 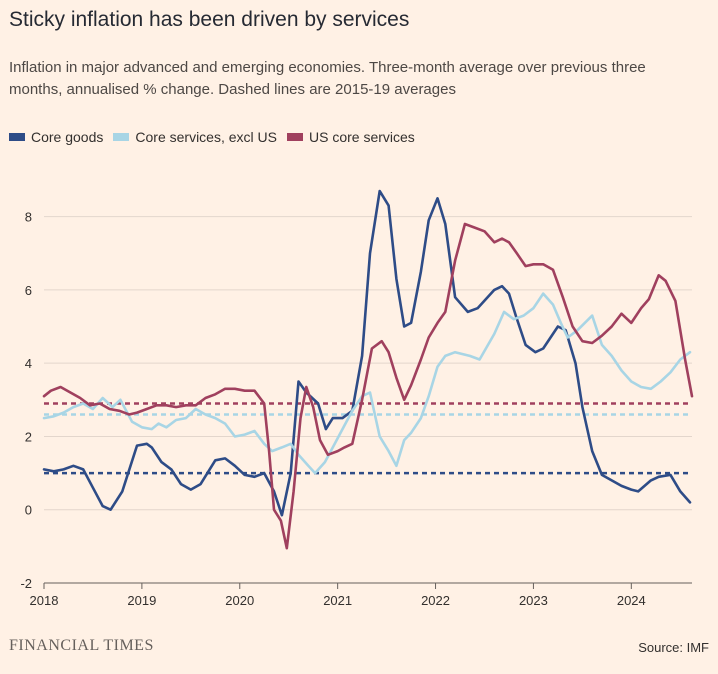 What do you see at coordinates (28, 290) in the screenshot?
I see `y-tick-label-6: 6` at bounding box center [28, 290].